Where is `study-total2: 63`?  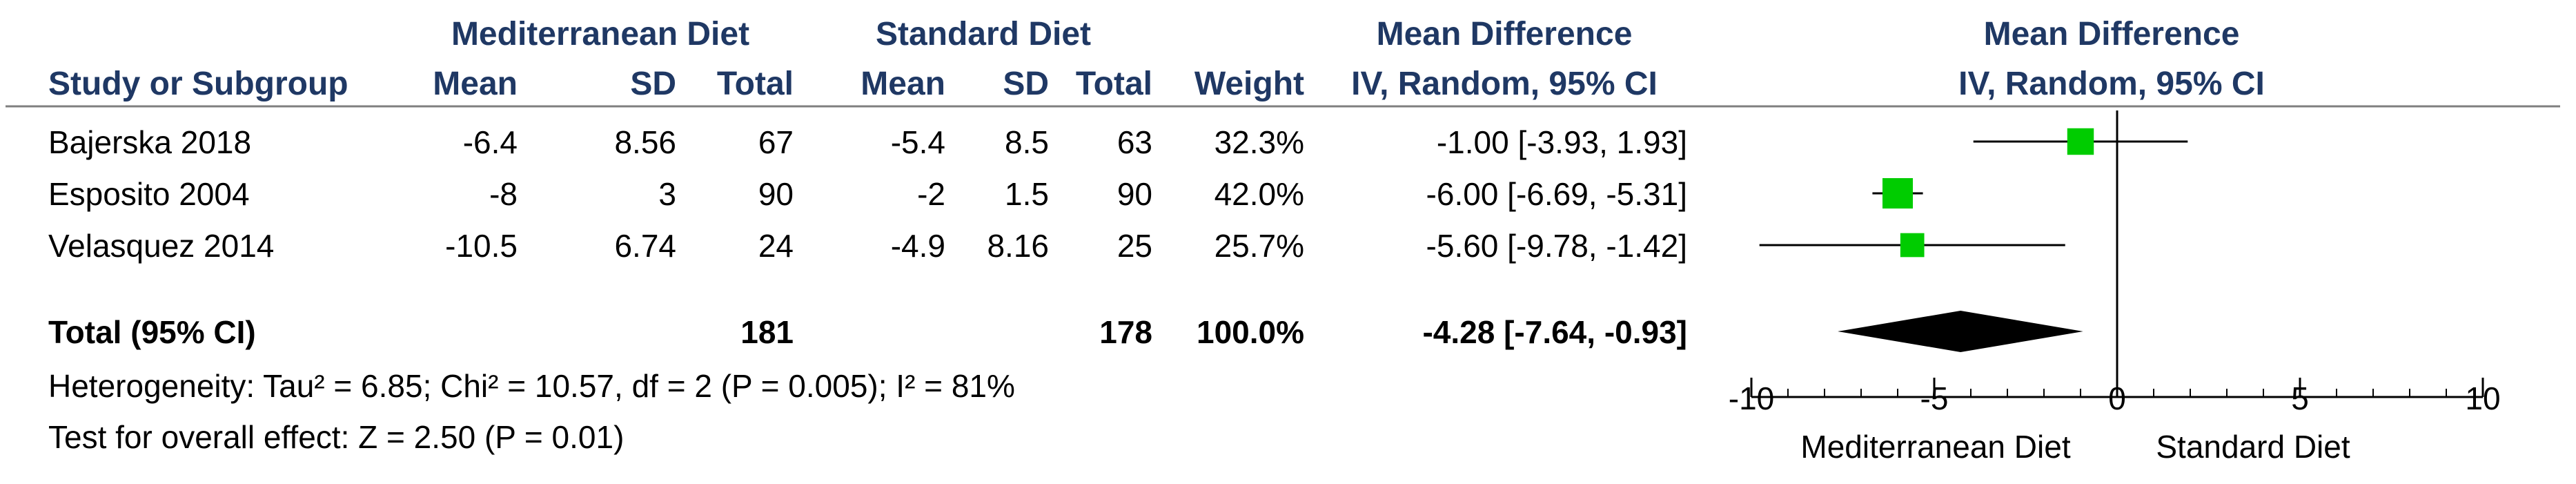 study-total2: 63 is located at coordinates (1134, 142).